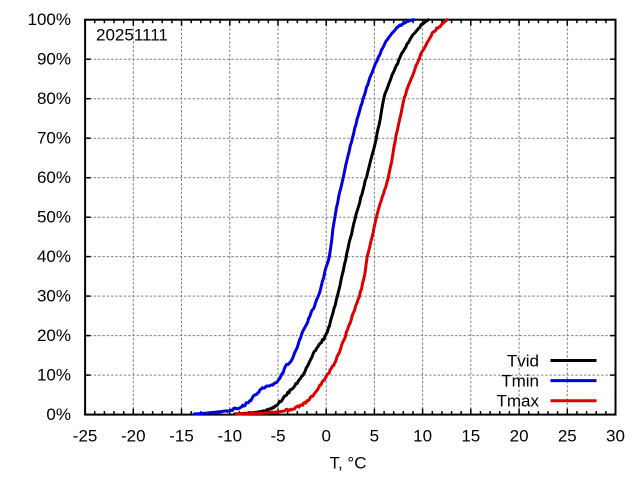  I want to click on svg-text: 30%, so click(54, 296).